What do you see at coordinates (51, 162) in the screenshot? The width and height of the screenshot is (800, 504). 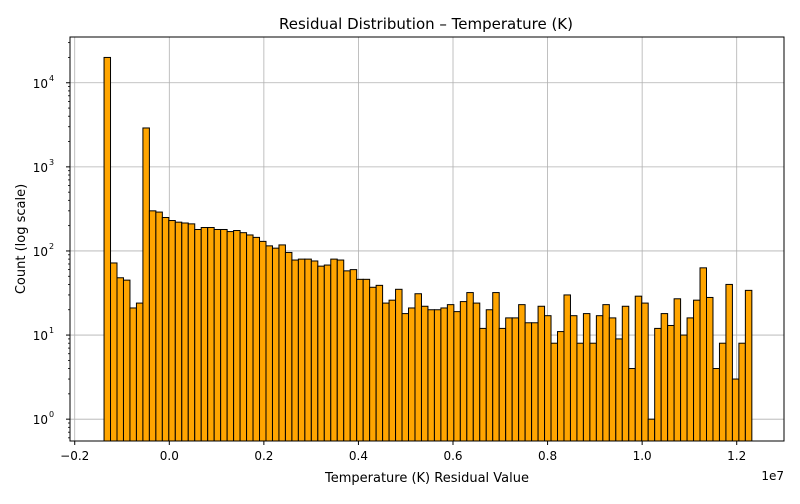 I see `y-tick-exponent: 3` at bounding box center [51, 162].